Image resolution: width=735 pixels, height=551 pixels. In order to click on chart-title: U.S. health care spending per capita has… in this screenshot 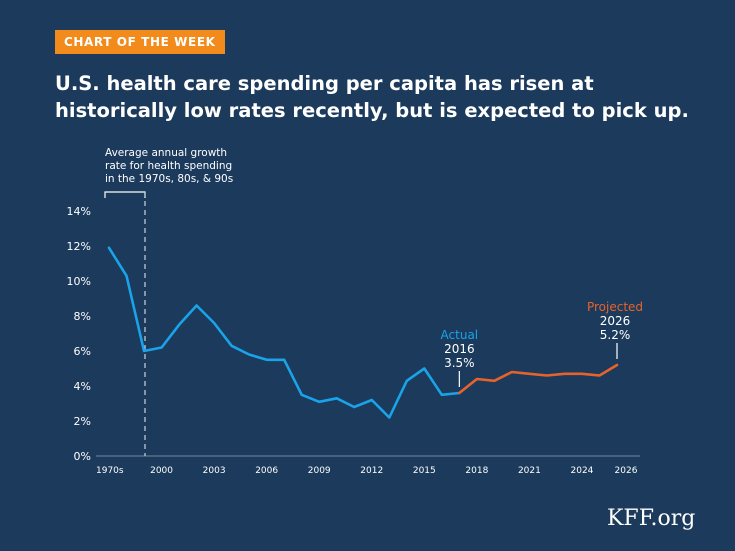, I will do `click(372, 97)`.